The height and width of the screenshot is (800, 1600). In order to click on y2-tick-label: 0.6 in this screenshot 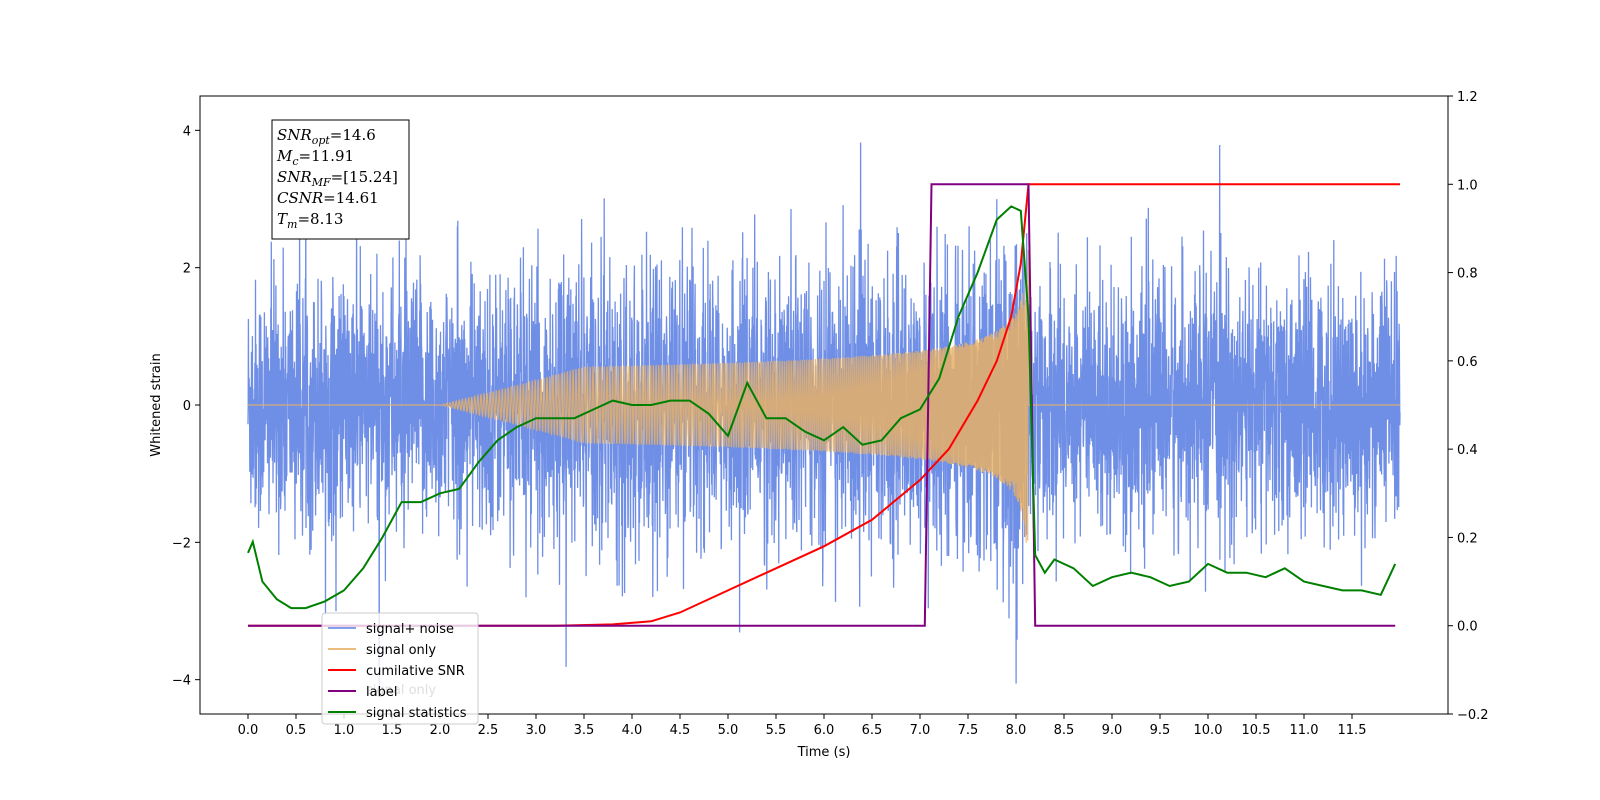, I will do `click(1467, 362)`.